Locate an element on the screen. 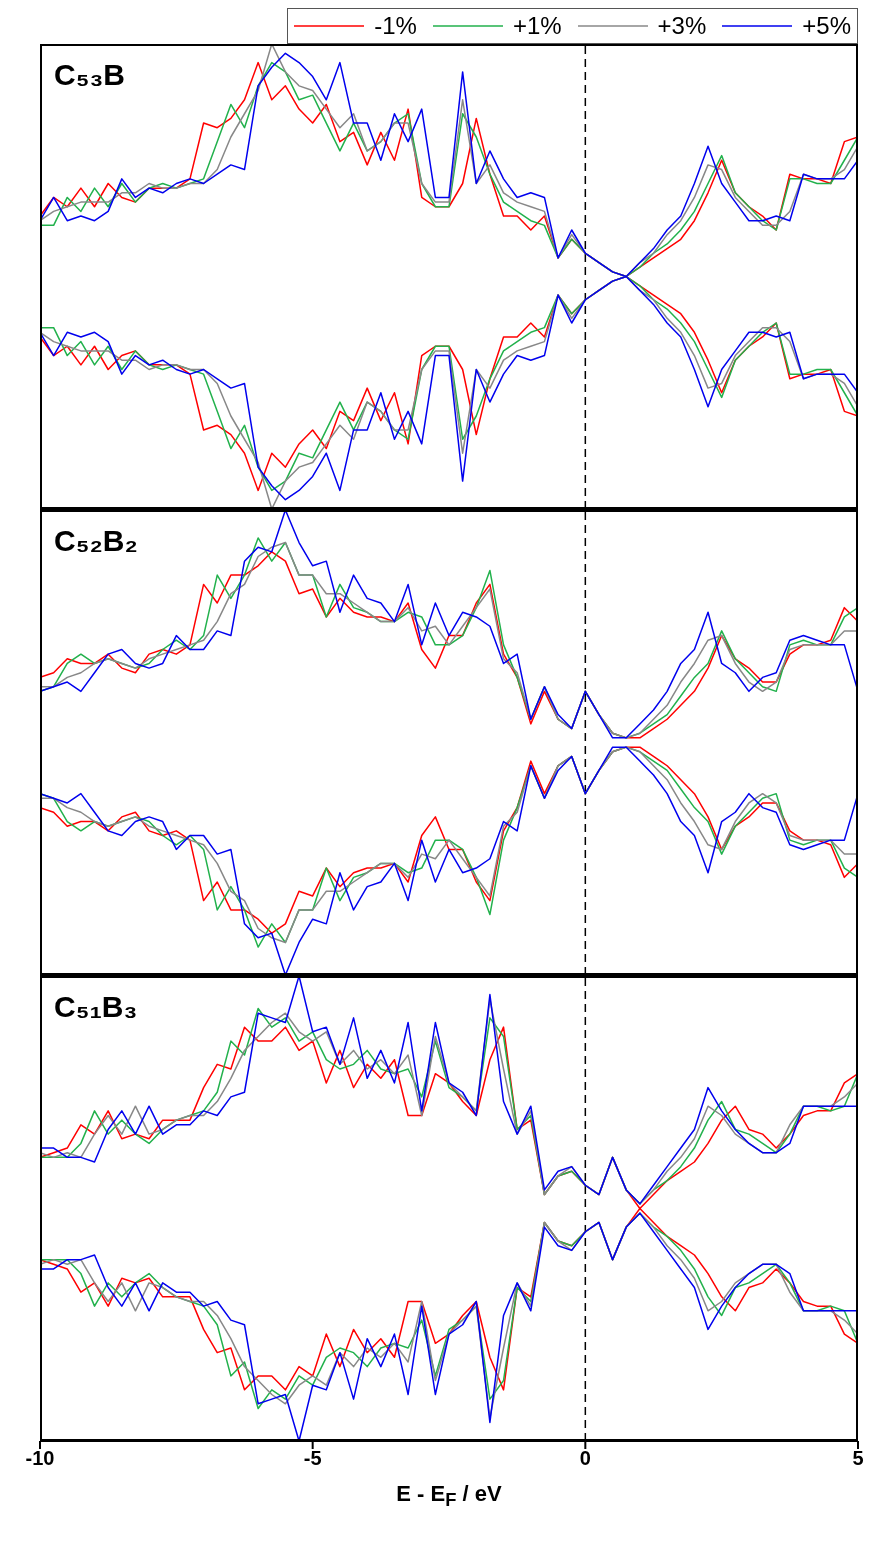 The height and width of the screenshot is (1560, 870). x-tick-label: 0 is located at coordinates (585, 1458).